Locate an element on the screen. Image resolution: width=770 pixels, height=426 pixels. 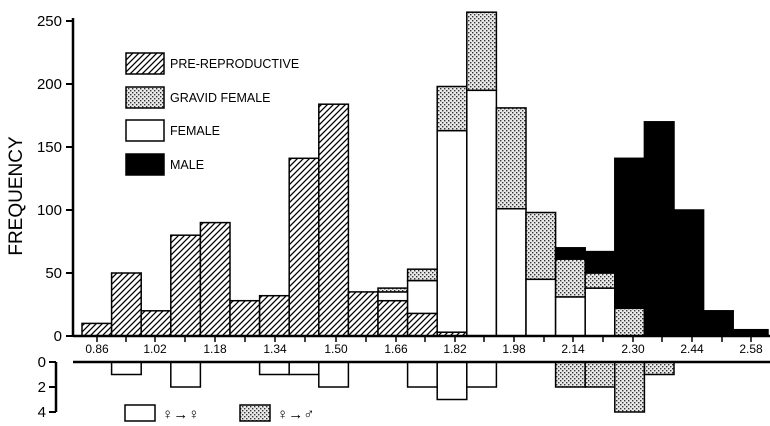
y-tick-label: 200 is located at coordinates (49, 84).